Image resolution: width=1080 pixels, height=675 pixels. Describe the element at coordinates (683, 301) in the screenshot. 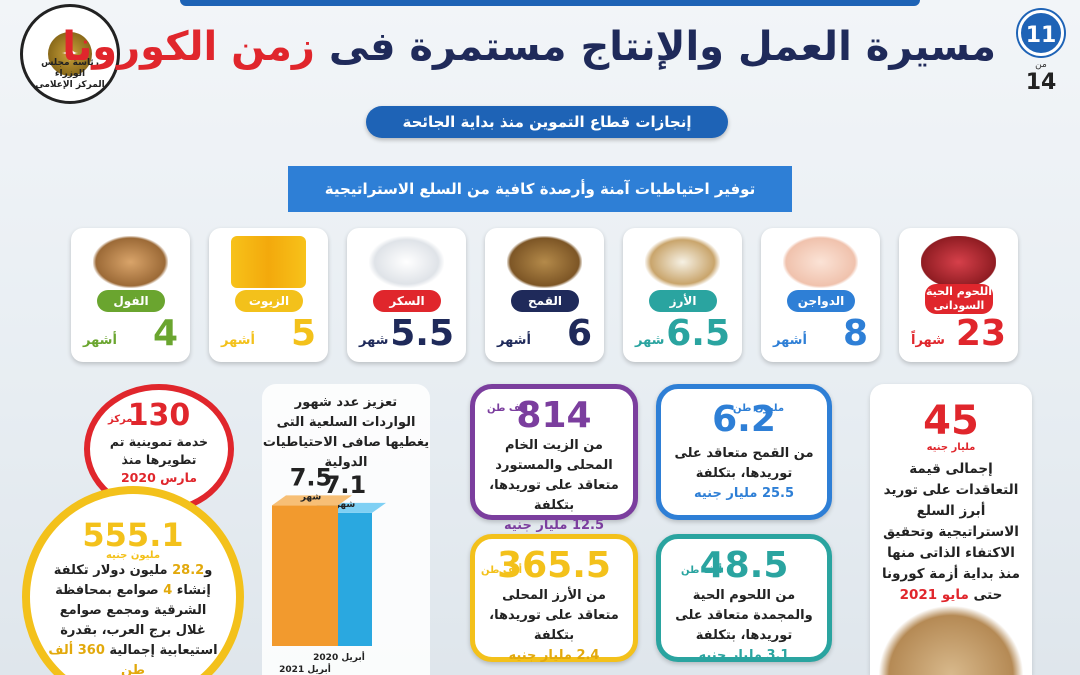

I see `commodity-name: الأرز` at that location.